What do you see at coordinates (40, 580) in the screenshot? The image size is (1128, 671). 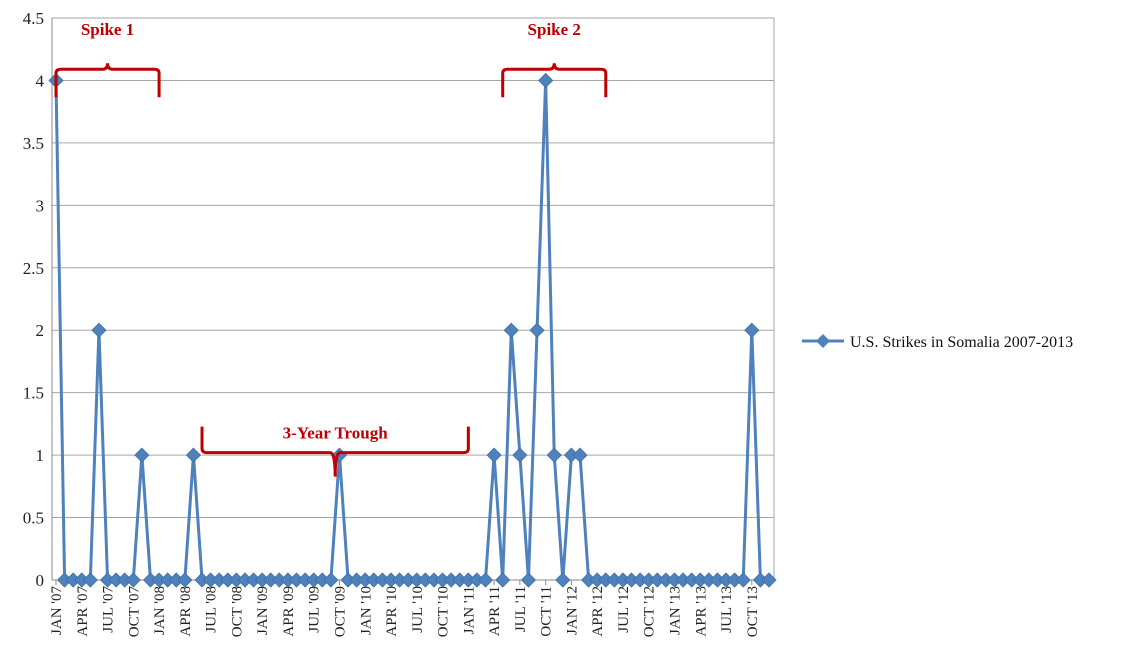 I see `y-tick-label: 0` at bounding box center [40, 580].